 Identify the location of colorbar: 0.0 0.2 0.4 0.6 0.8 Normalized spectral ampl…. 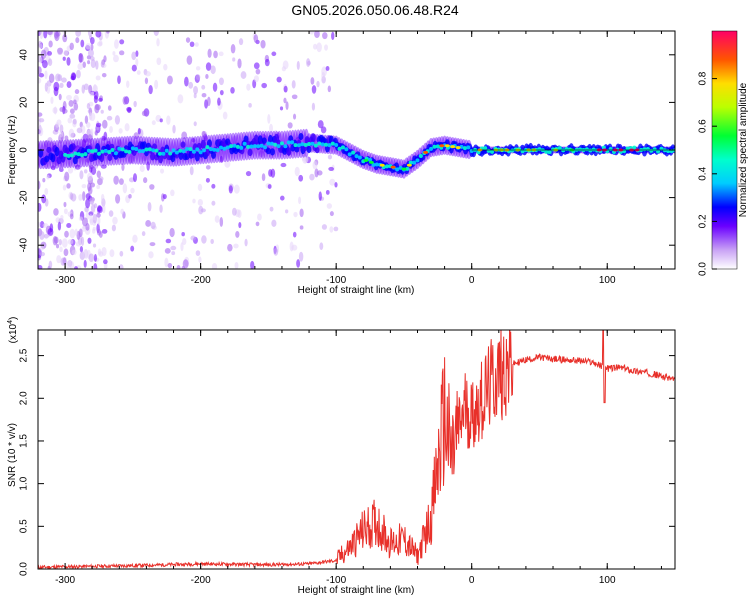
(723, 153).